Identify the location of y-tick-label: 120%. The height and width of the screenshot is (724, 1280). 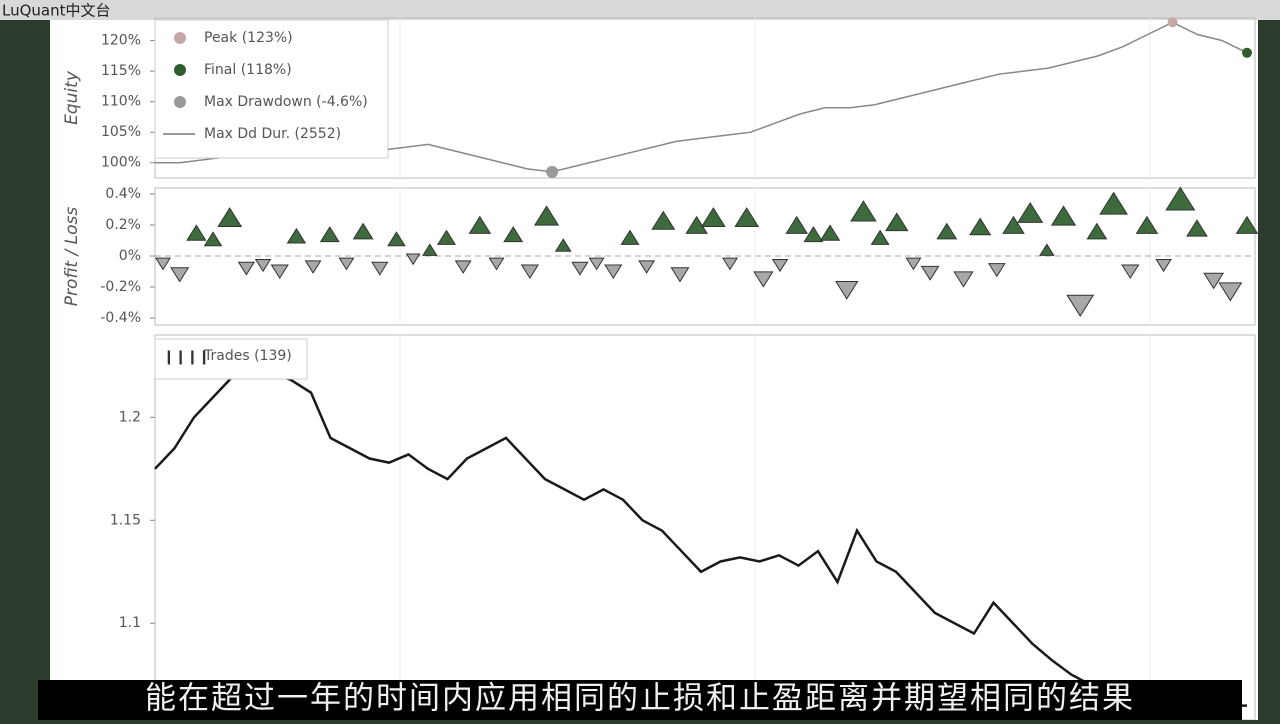
(121, 41).